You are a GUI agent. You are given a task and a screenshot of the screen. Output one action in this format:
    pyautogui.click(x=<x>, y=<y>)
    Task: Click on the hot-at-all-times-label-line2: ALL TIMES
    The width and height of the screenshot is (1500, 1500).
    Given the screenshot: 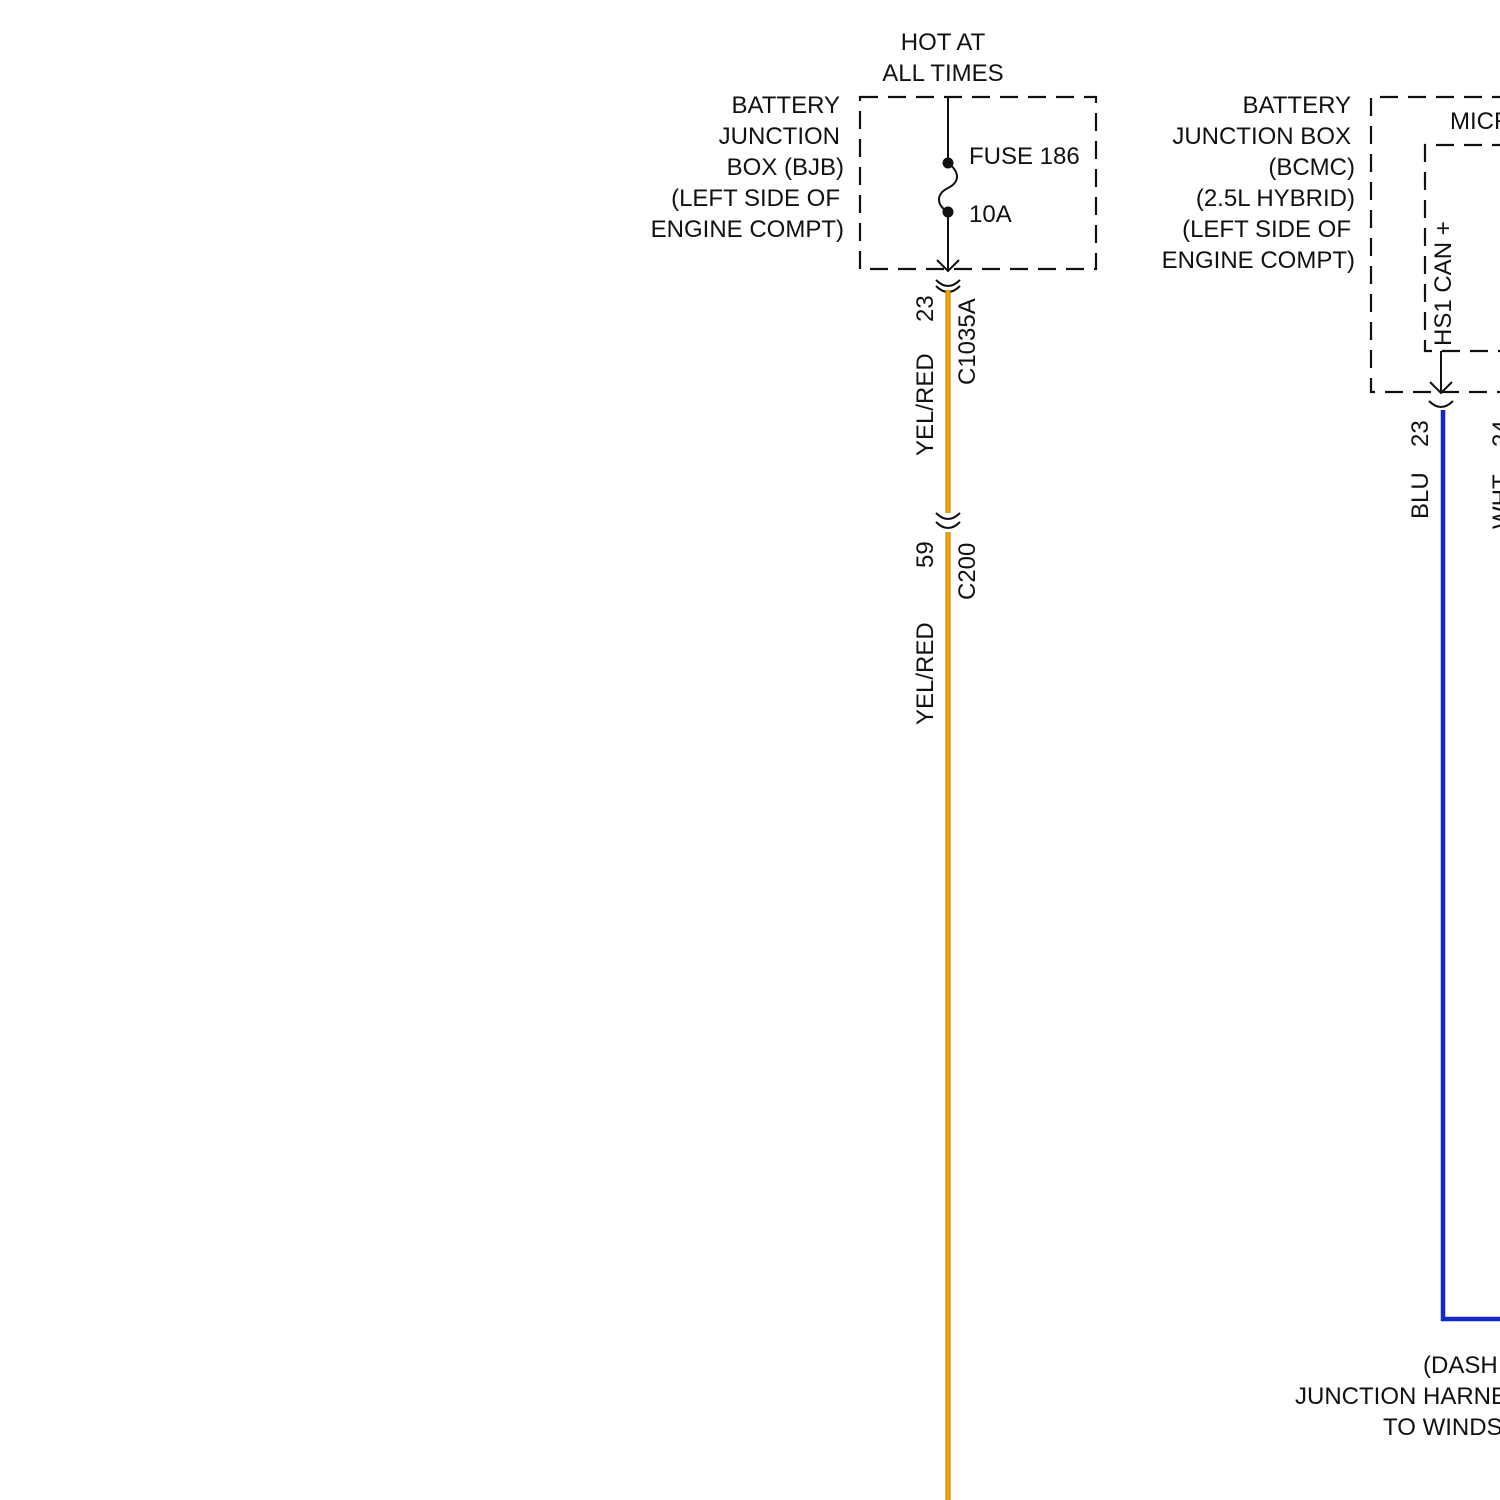 What is the action you would take?
    pyautogui.click(x=942, y=73)
    